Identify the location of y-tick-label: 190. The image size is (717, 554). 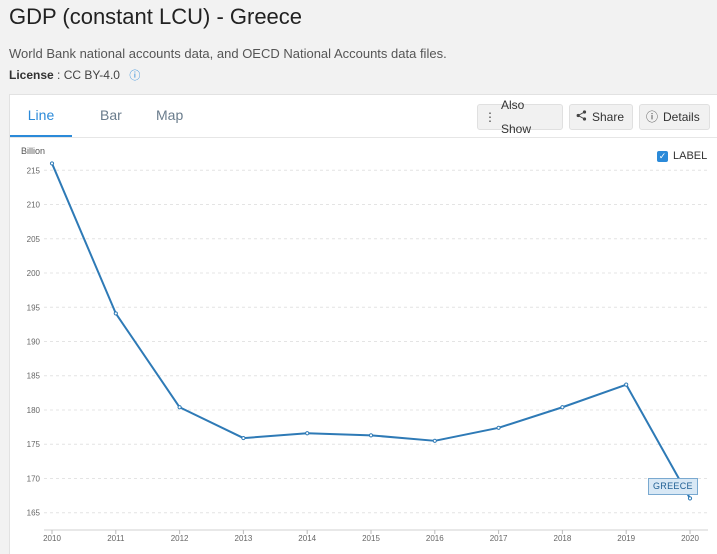
(34, 342).